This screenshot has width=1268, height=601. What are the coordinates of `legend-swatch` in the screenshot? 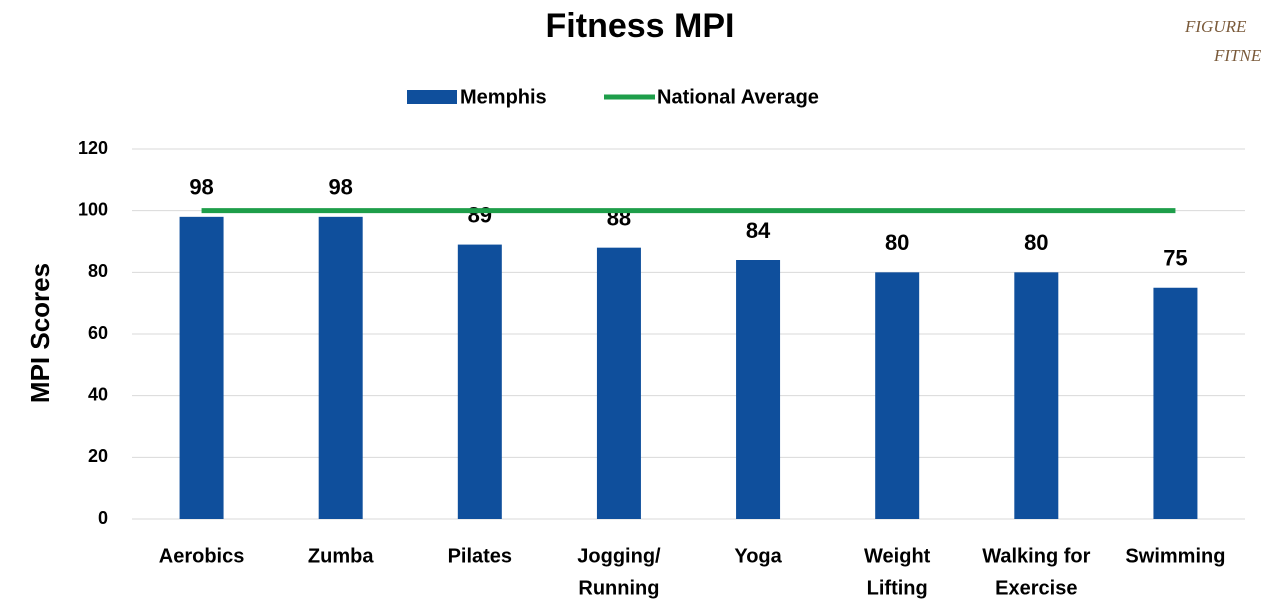 It's located at (432, 97).